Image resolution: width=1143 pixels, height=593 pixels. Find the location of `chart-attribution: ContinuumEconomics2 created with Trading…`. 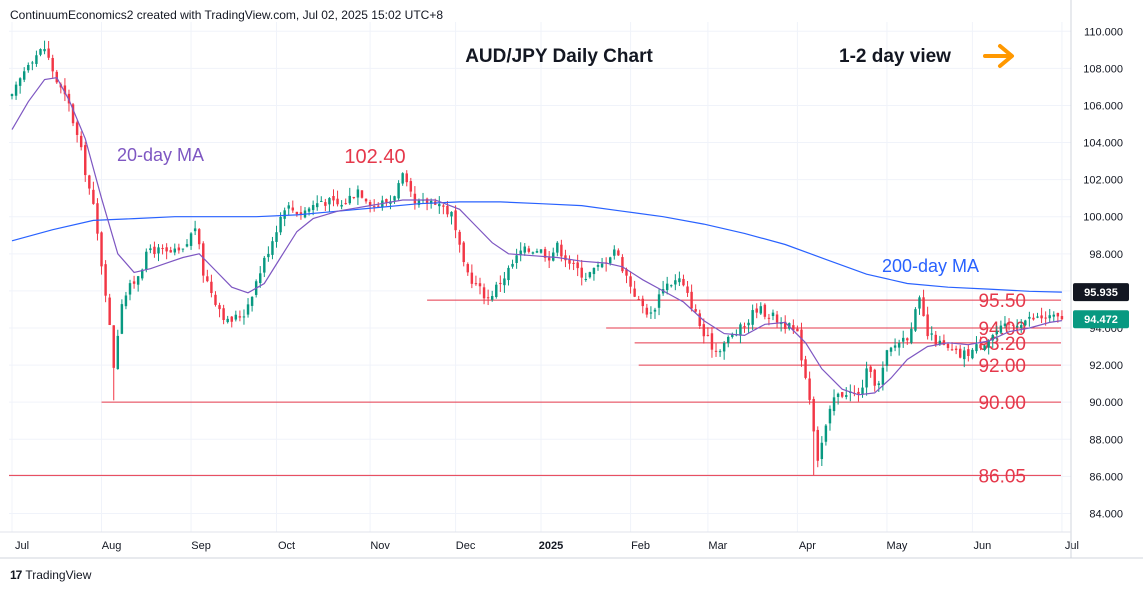

chart-attribution: ContinuumEconomics2 created with Trading… is located at coordinates (227, 15).